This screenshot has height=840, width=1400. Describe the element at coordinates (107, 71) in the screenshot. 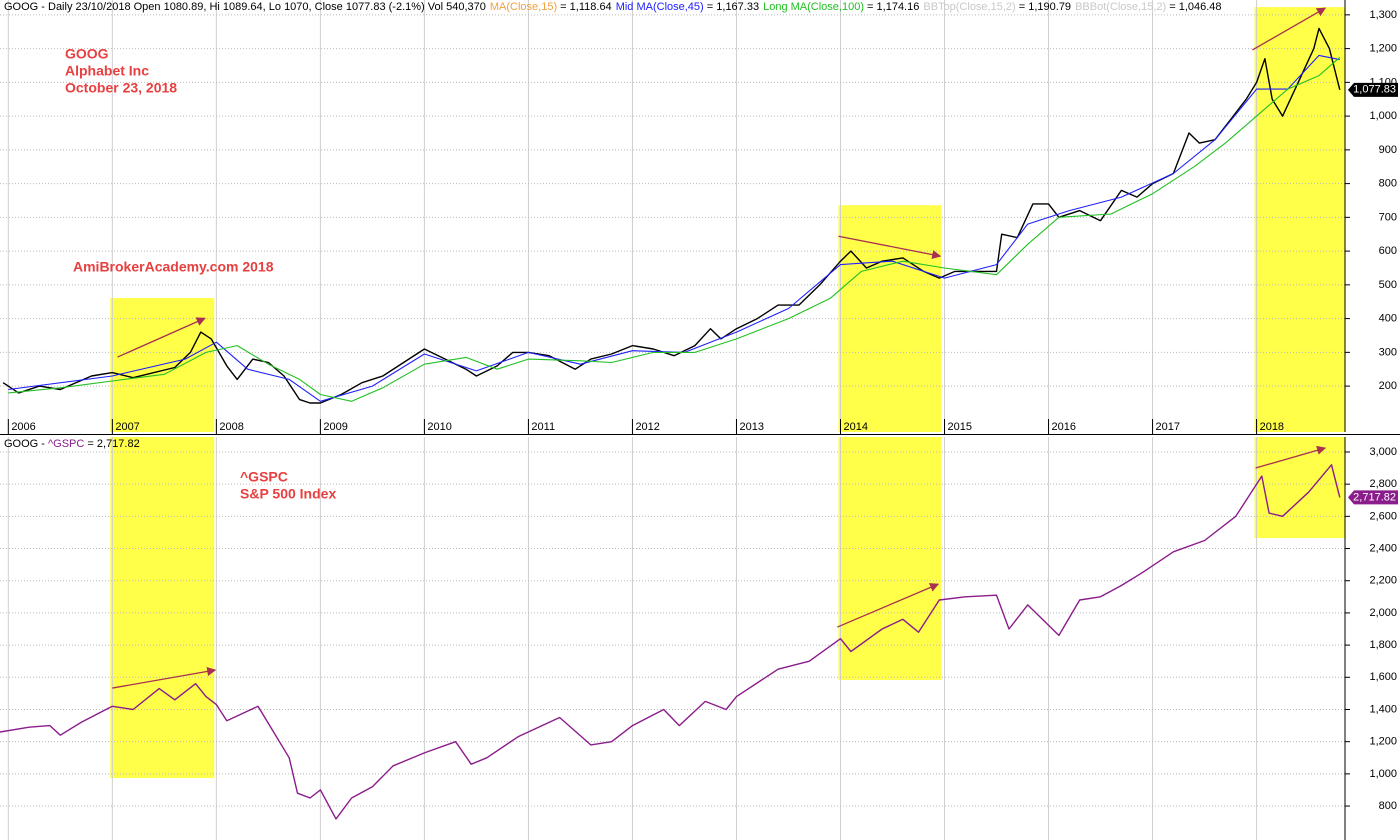

I see `annotation: Alphabet Inc` at that location.